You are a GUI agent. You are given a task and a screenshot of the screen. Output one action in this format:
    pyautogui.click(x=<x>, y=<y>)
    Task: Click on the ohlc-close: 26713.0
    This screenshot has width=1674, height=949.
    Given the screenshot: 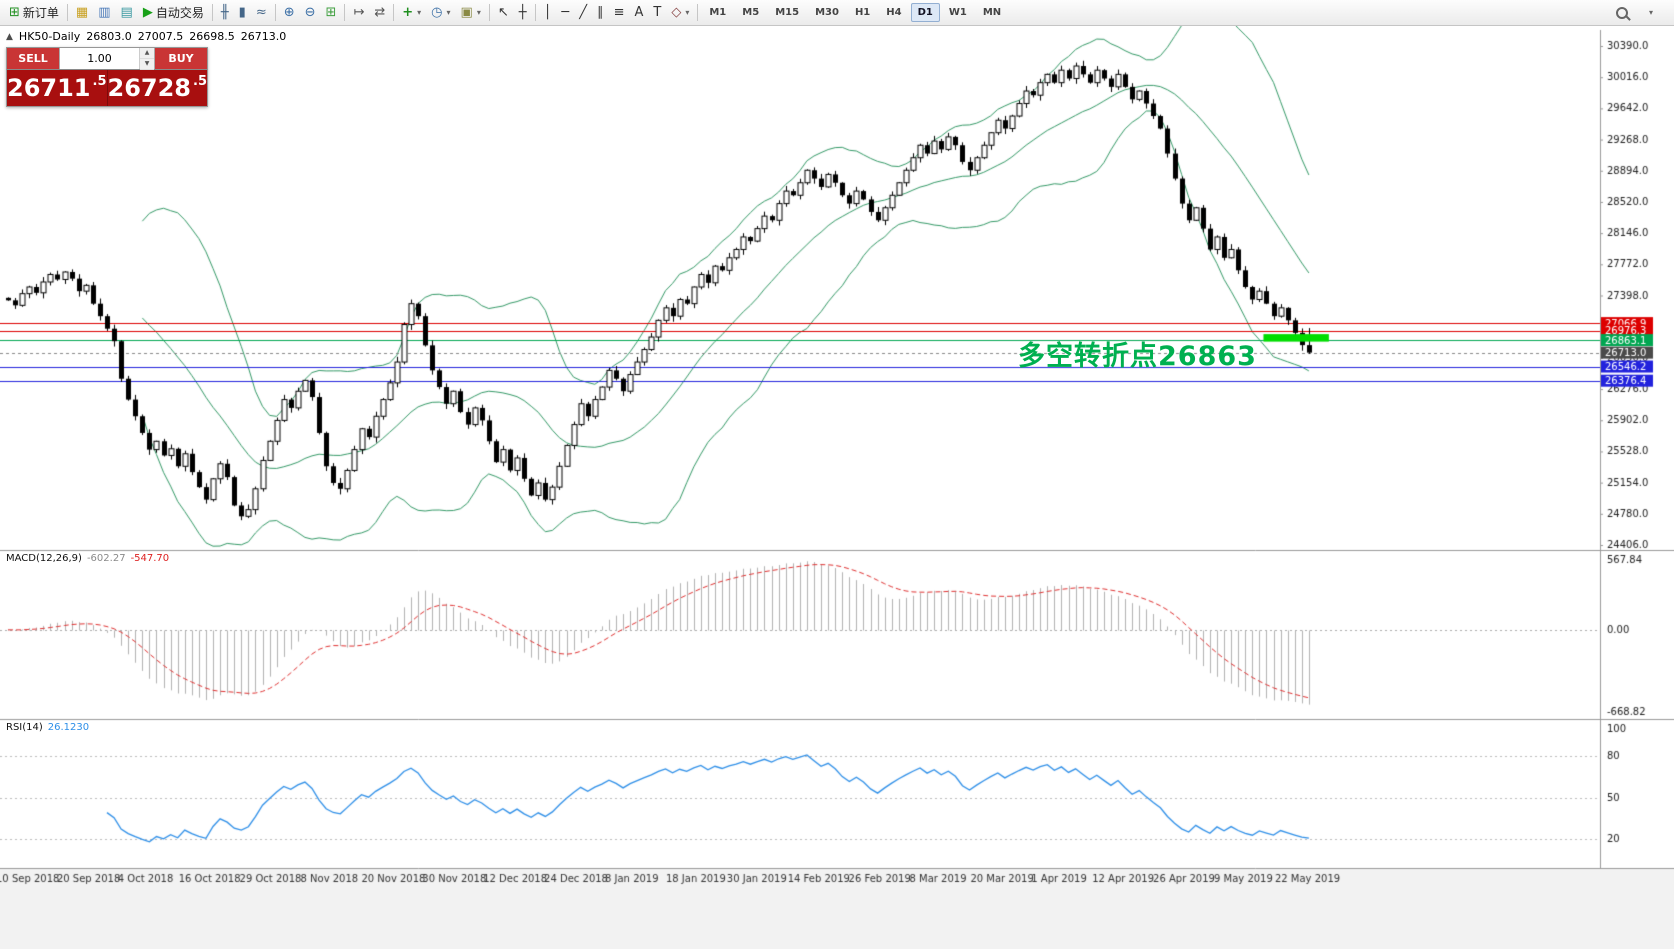 What is the action you would take?
    pyautogui.click(x=263, y=36)
    